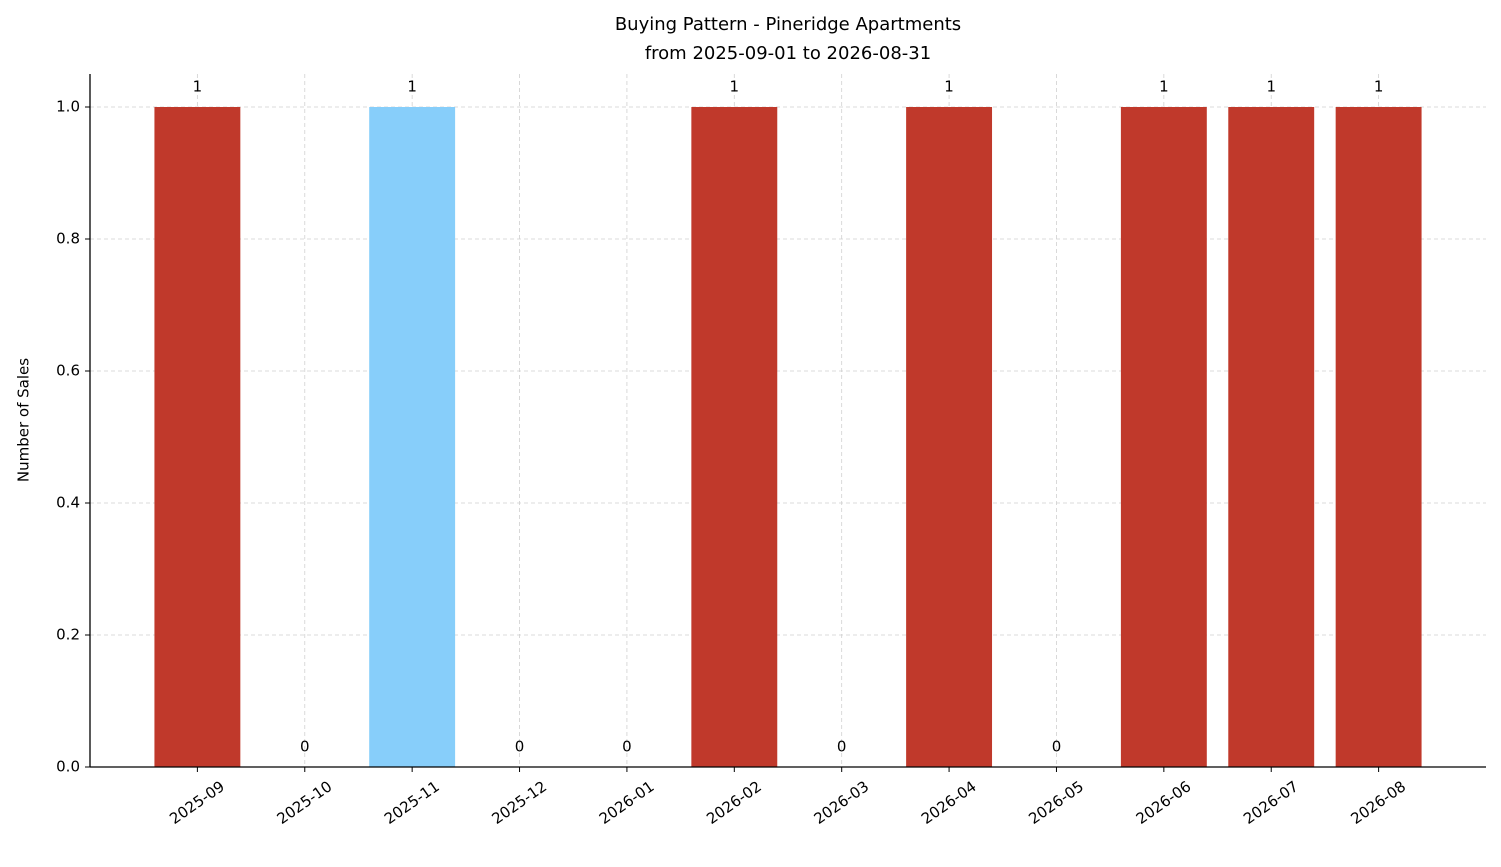 The width and height of the screenshot is (1501, 867). Describe the element at coordinates (68, 503) in the screenshot. I see `y-tick-label: 0.4` at that location.